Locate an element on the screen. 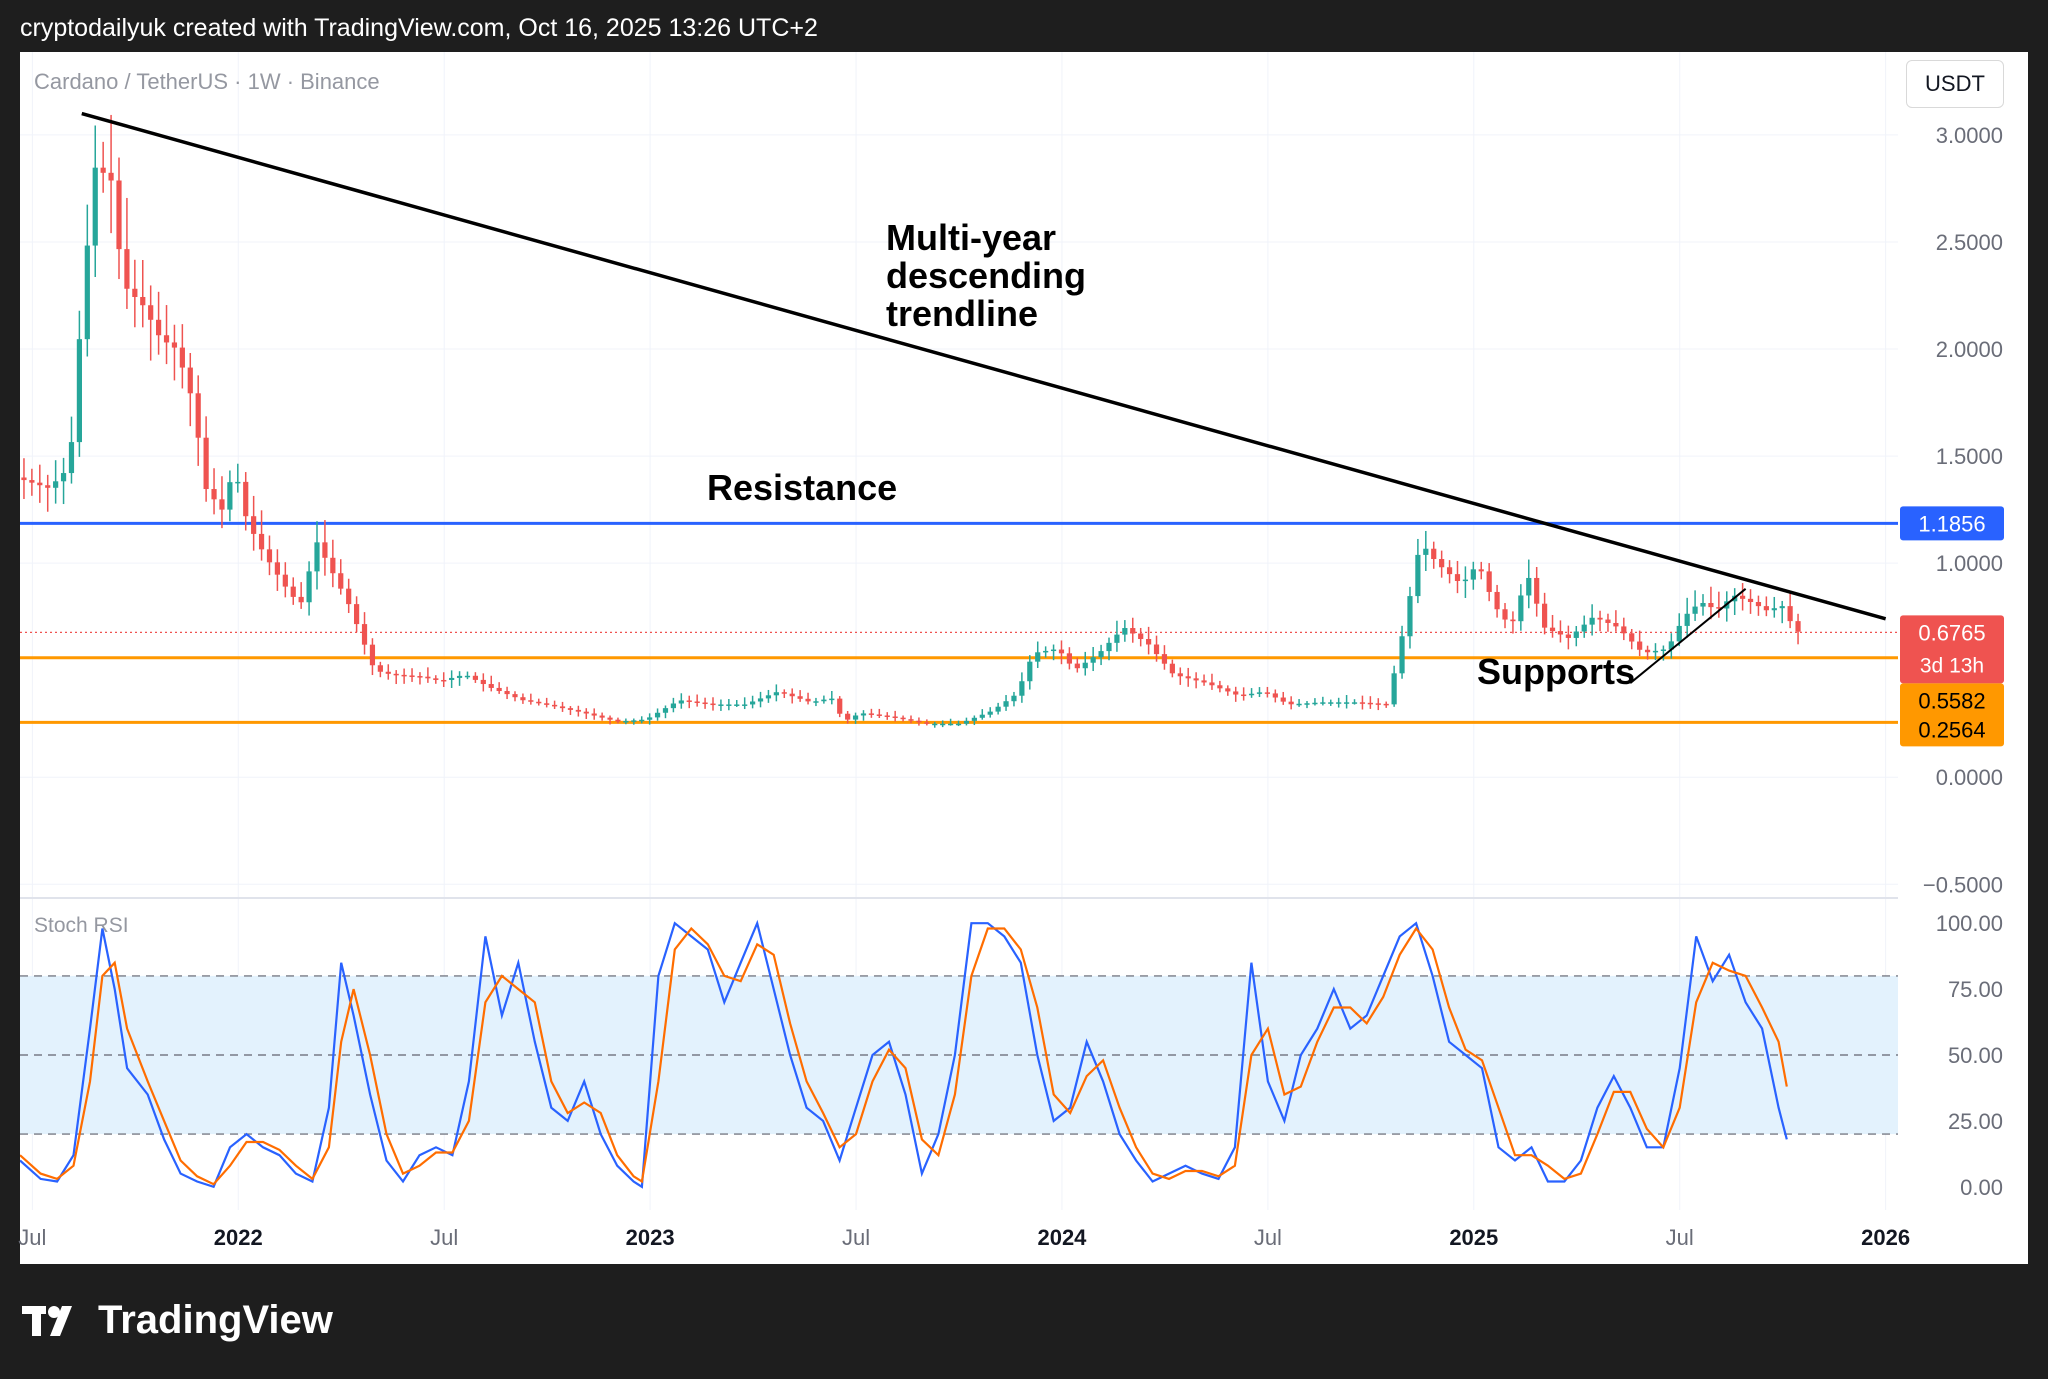 The image size is (2048, 1379). supports-label: Supports is located at coordinates (1556, 671).